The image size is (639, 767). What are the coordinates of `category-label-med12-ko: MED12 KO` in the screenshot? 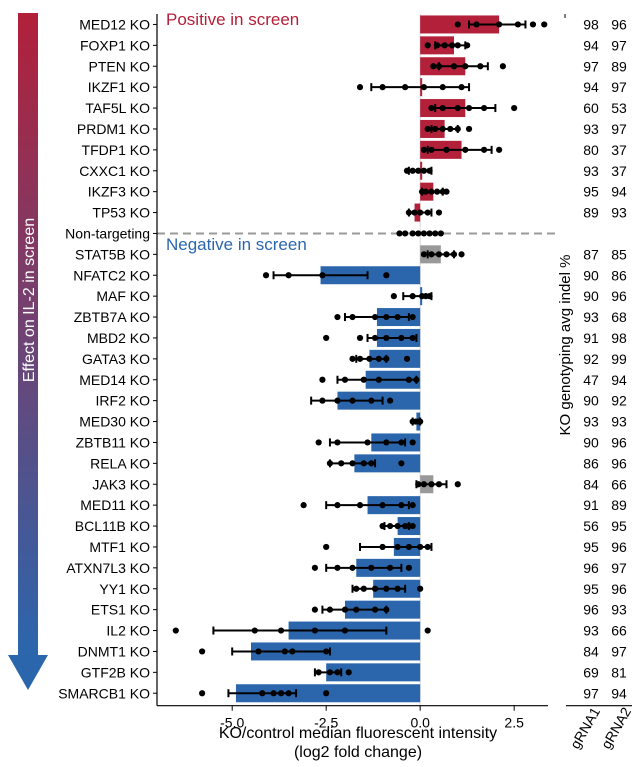 It's located at (114, 24).